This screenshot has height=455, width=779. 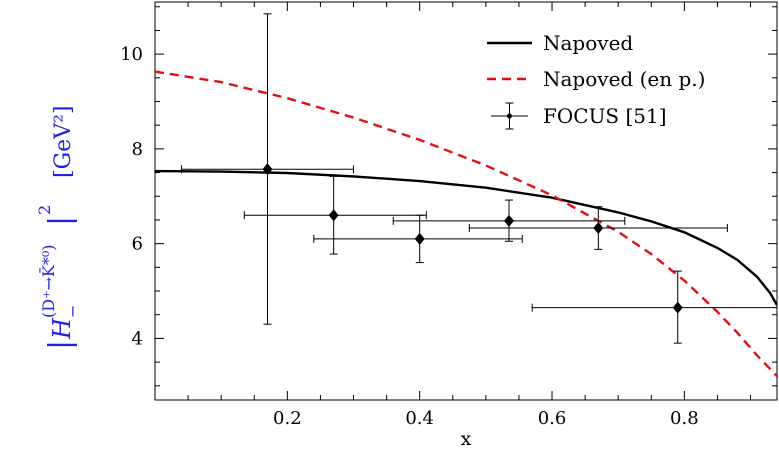 What do you see at coordinates (509, 116) in the screenshot?
I see `legend-swatch-marker` at bounding box center [509, 116].